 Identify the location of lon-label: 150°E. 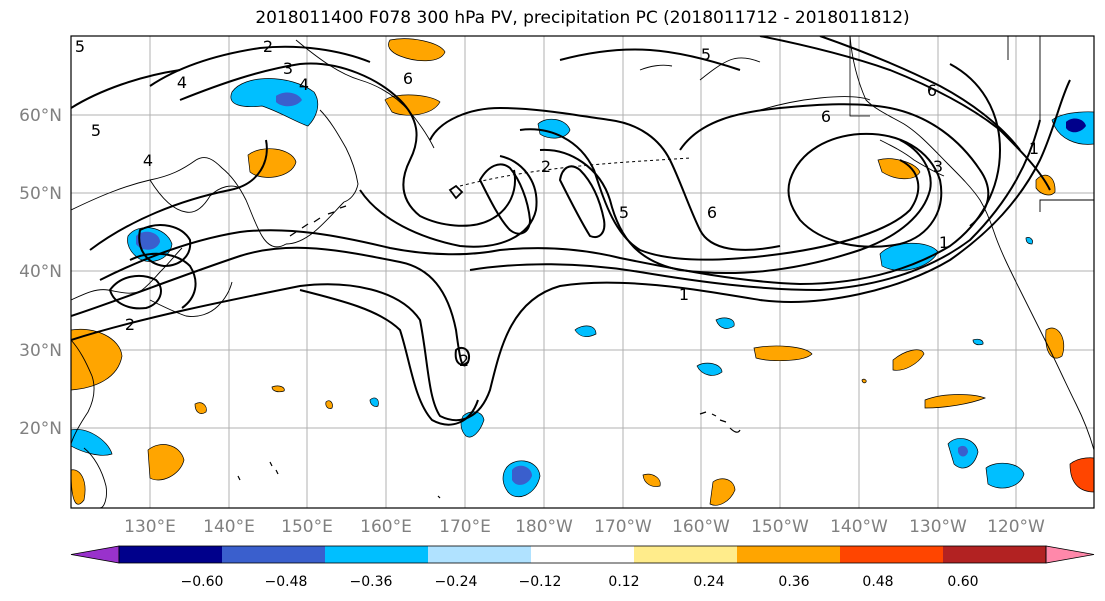
(307, 527).